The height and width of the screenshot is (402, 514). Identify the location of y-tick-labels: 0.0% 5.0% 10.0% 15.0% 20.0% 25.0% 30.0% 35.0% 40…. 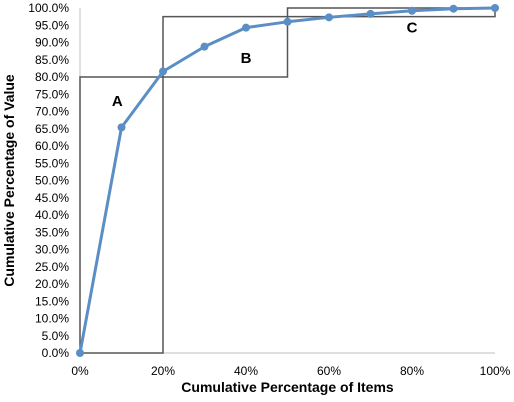
(48, 180).